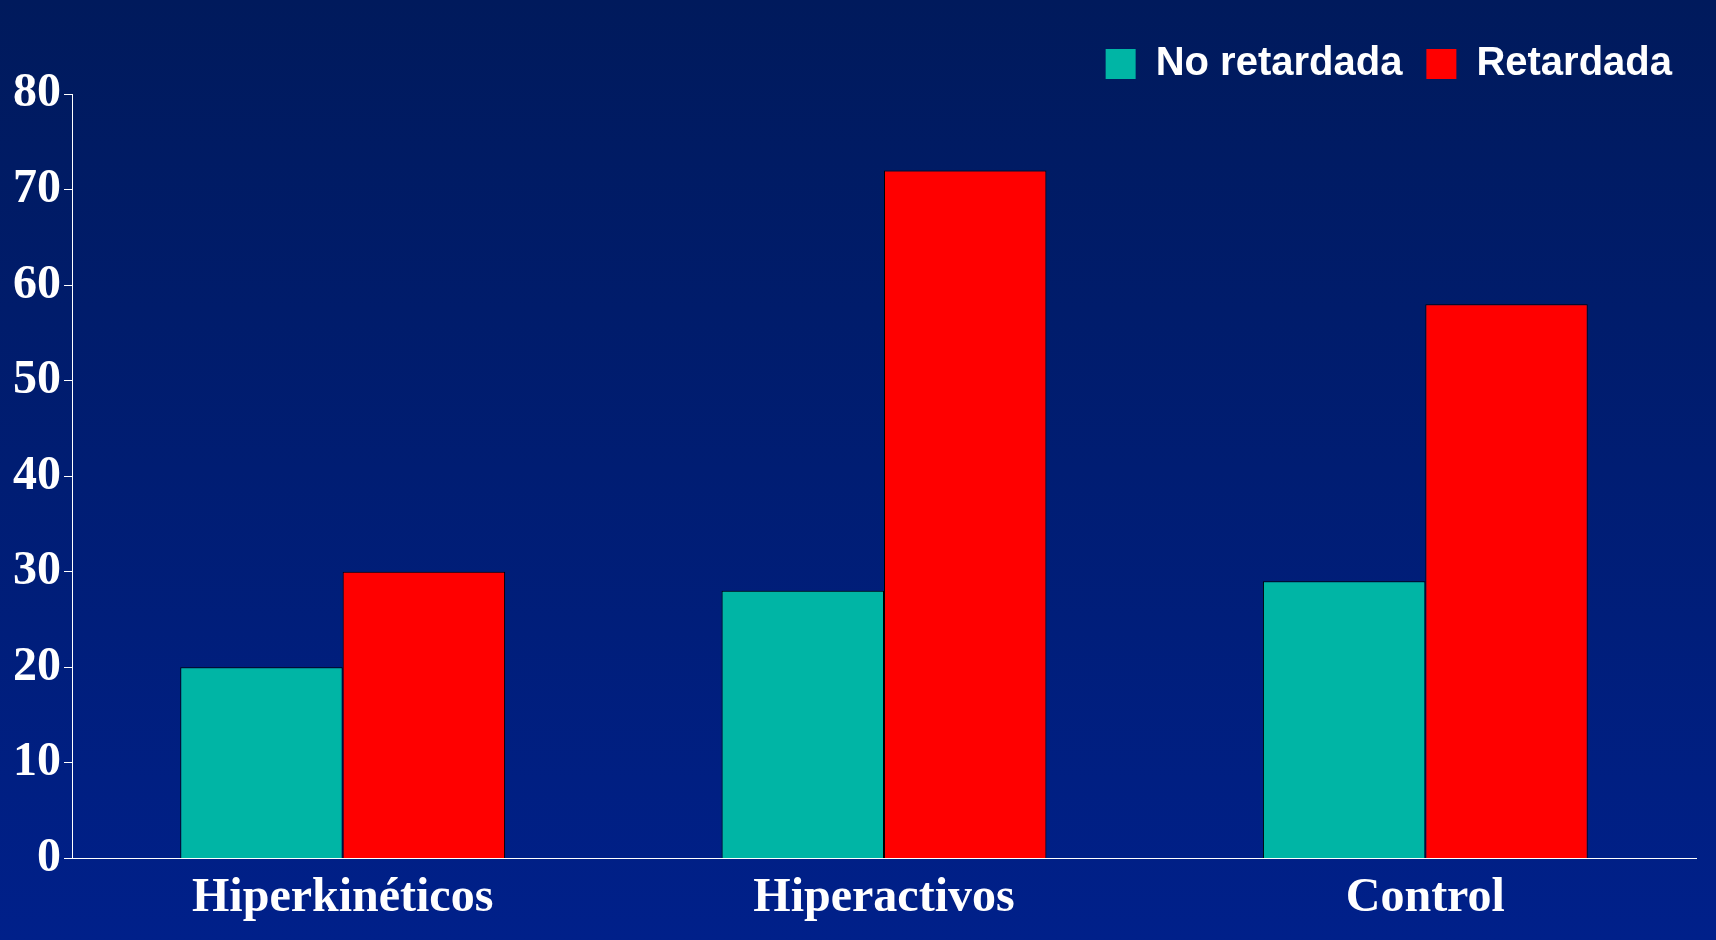  I want to click on legend-label: No retardada, so click(1279, 61).